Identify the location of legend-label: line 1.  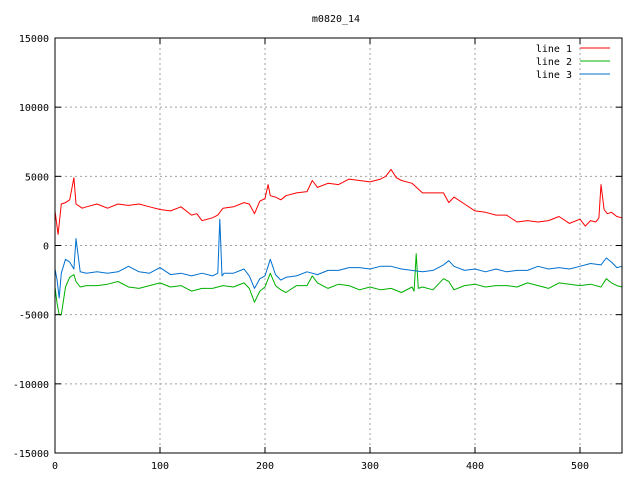
(554, 49).